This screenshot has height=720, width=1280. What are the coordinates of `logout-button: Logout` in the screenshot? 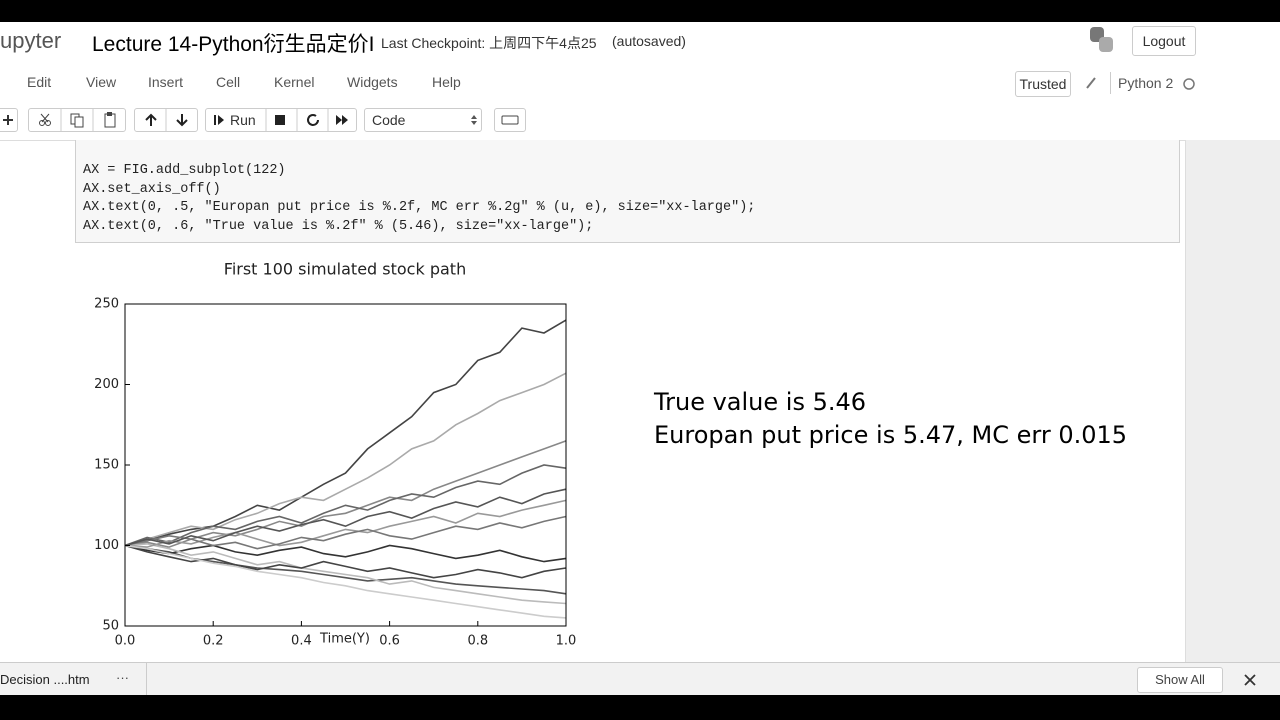 It's located at (1164, 41).